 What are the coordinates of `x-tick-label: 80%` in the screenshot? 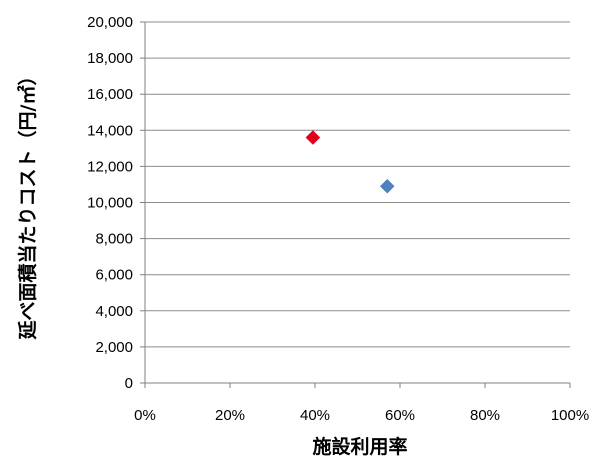 It's located at (485, 415).